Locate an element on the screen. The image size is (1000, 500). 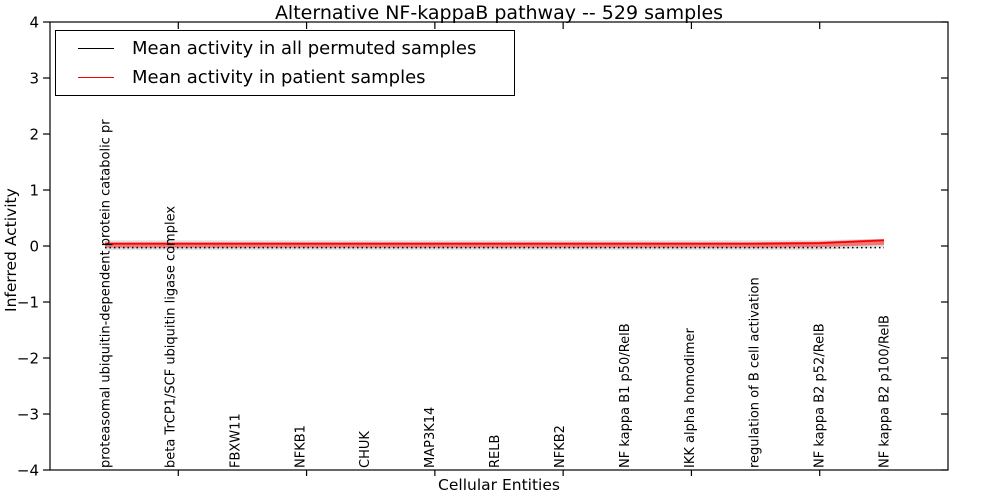
x-category-label: NF kappa B2 p100/RelB is located at coordinates (885, 391).